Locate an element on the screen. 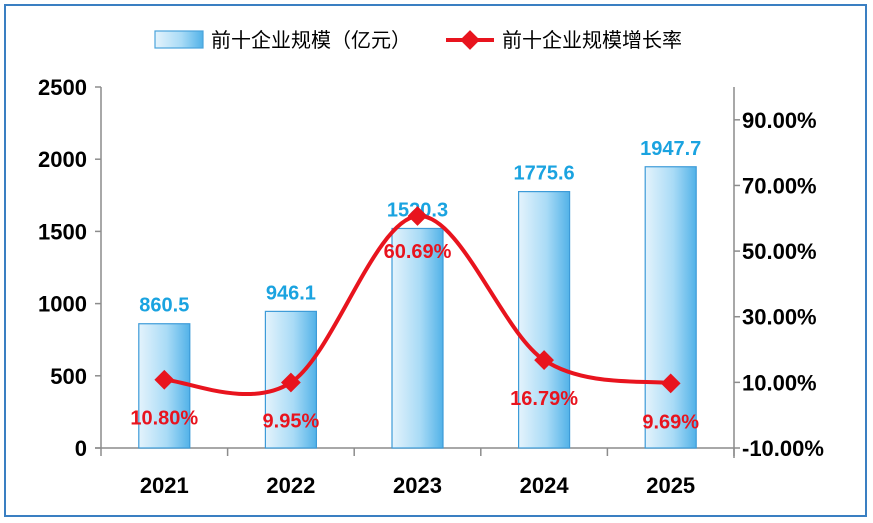  legend-bar-swatch is located at coordinates (179, 39).